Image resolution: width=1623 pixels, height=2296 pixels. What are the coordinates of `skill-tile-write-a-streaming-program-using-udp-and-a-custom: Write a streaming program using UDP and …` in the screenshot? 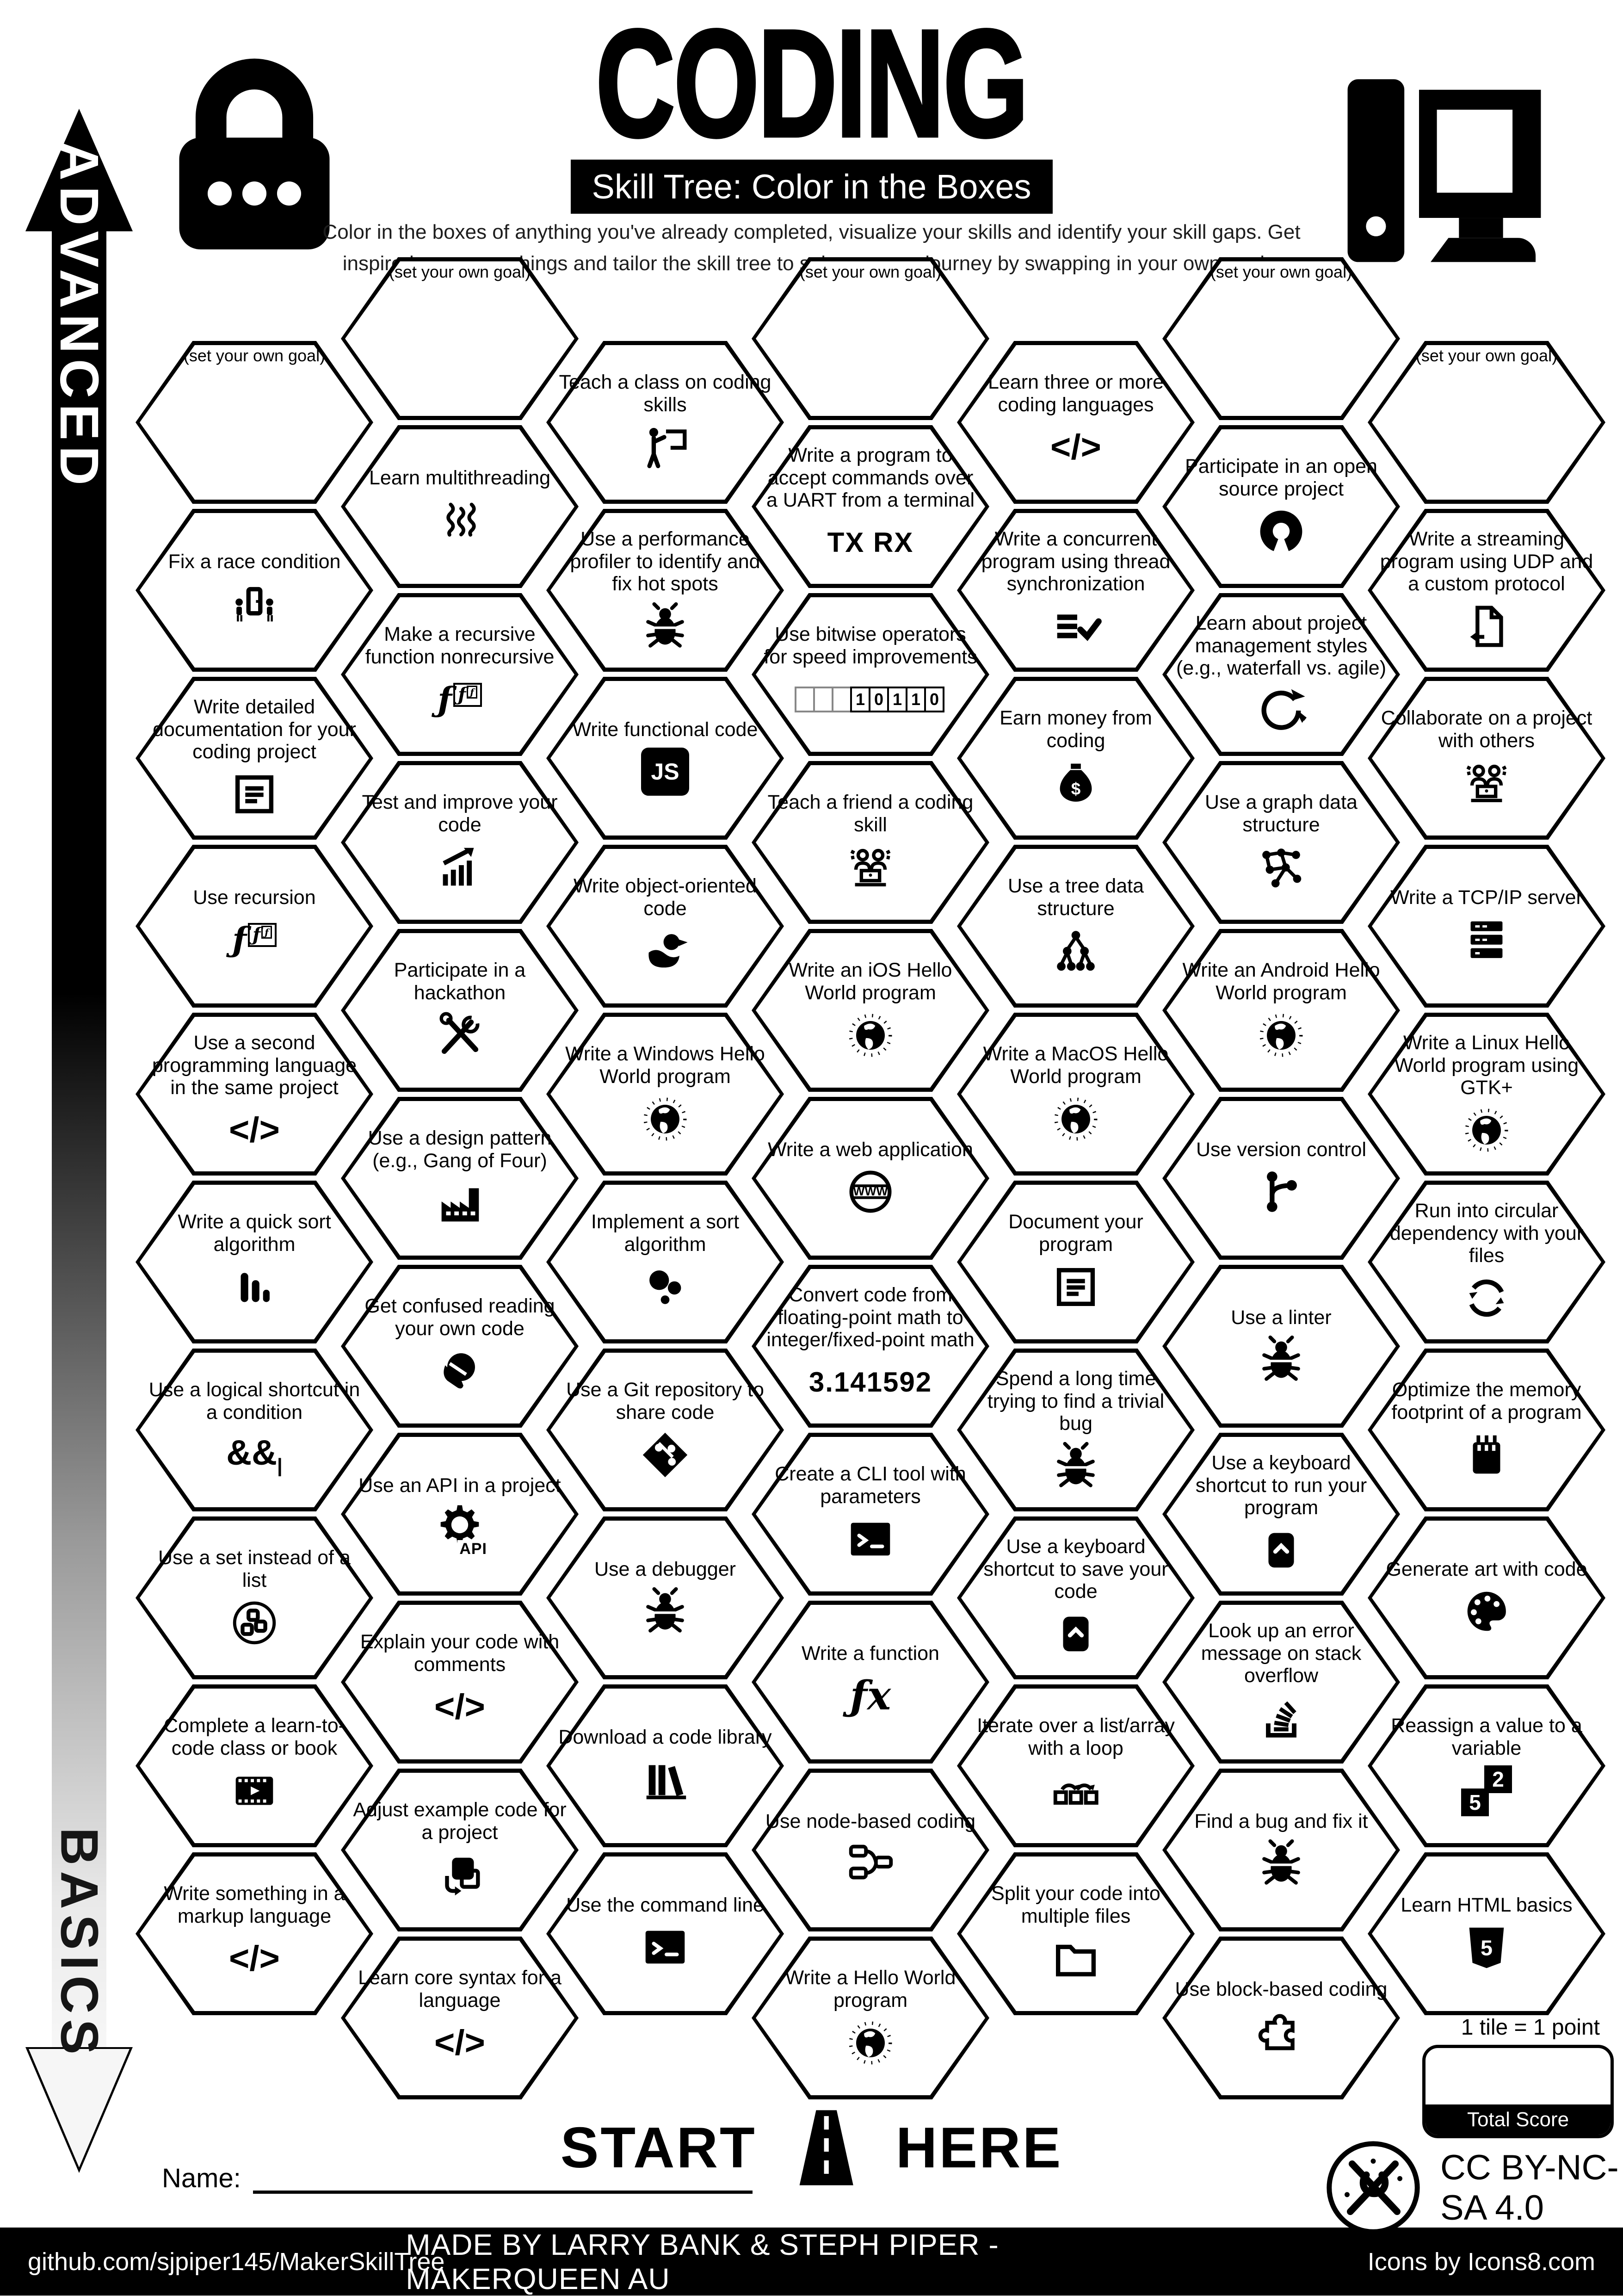 It's located at (1486, 590).